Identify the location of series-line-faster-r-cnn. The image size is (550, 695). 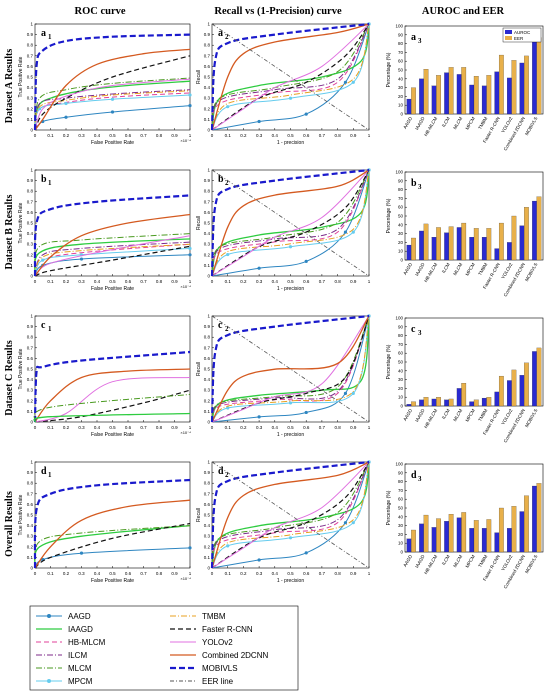
(290, 369).